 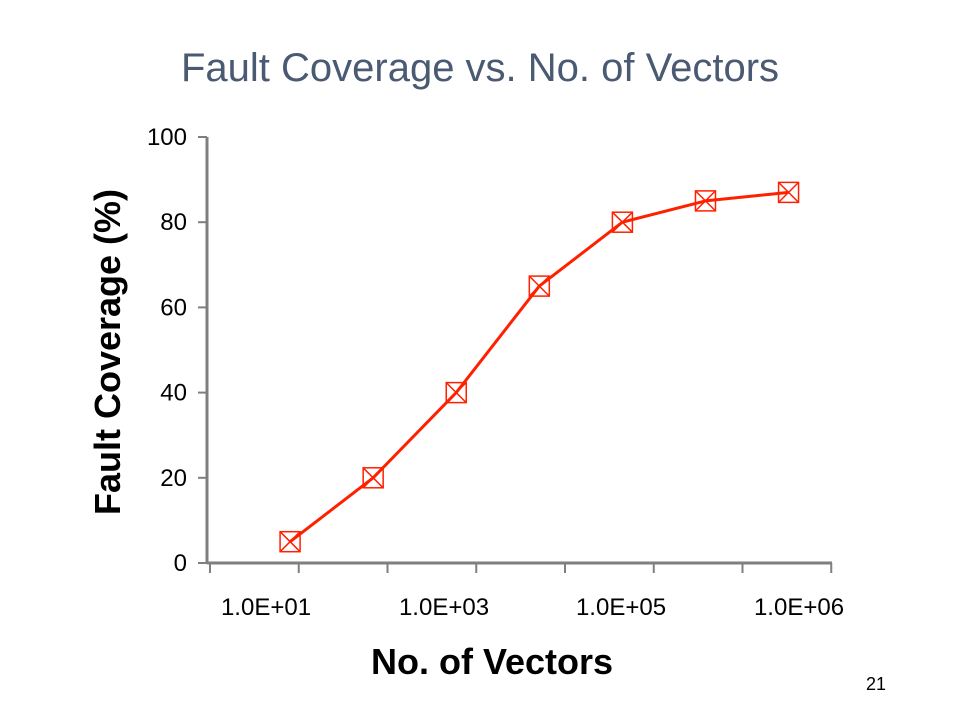 I want to click on x-tick-label: 1.0E+05, so click(x=621, y=607).